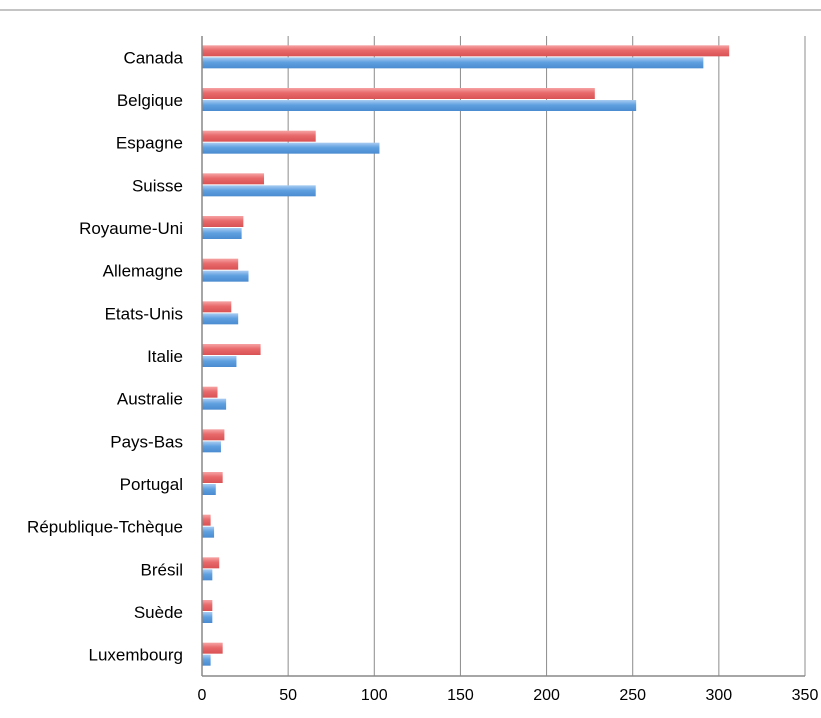 The image size is (821, 718). I want to click on category-label: Belgique, so click(150, 100).